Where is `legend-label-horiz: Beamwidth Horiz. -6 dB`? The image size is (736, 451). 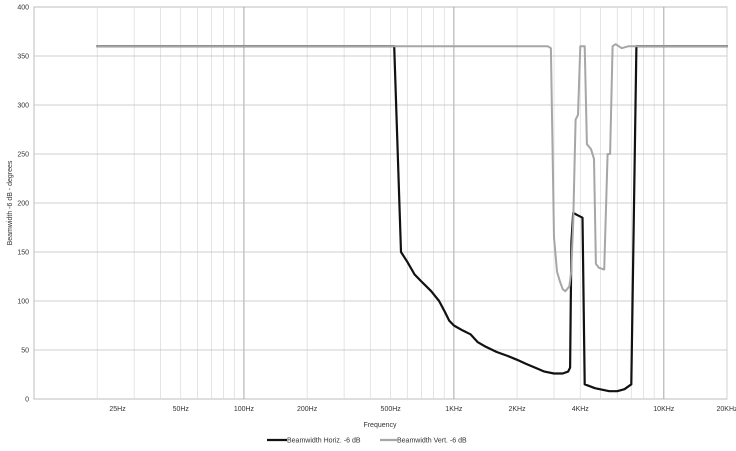
legend-label-horiz: Beamwidth Horiz. -6 dB is located at coordinates (324, 441).